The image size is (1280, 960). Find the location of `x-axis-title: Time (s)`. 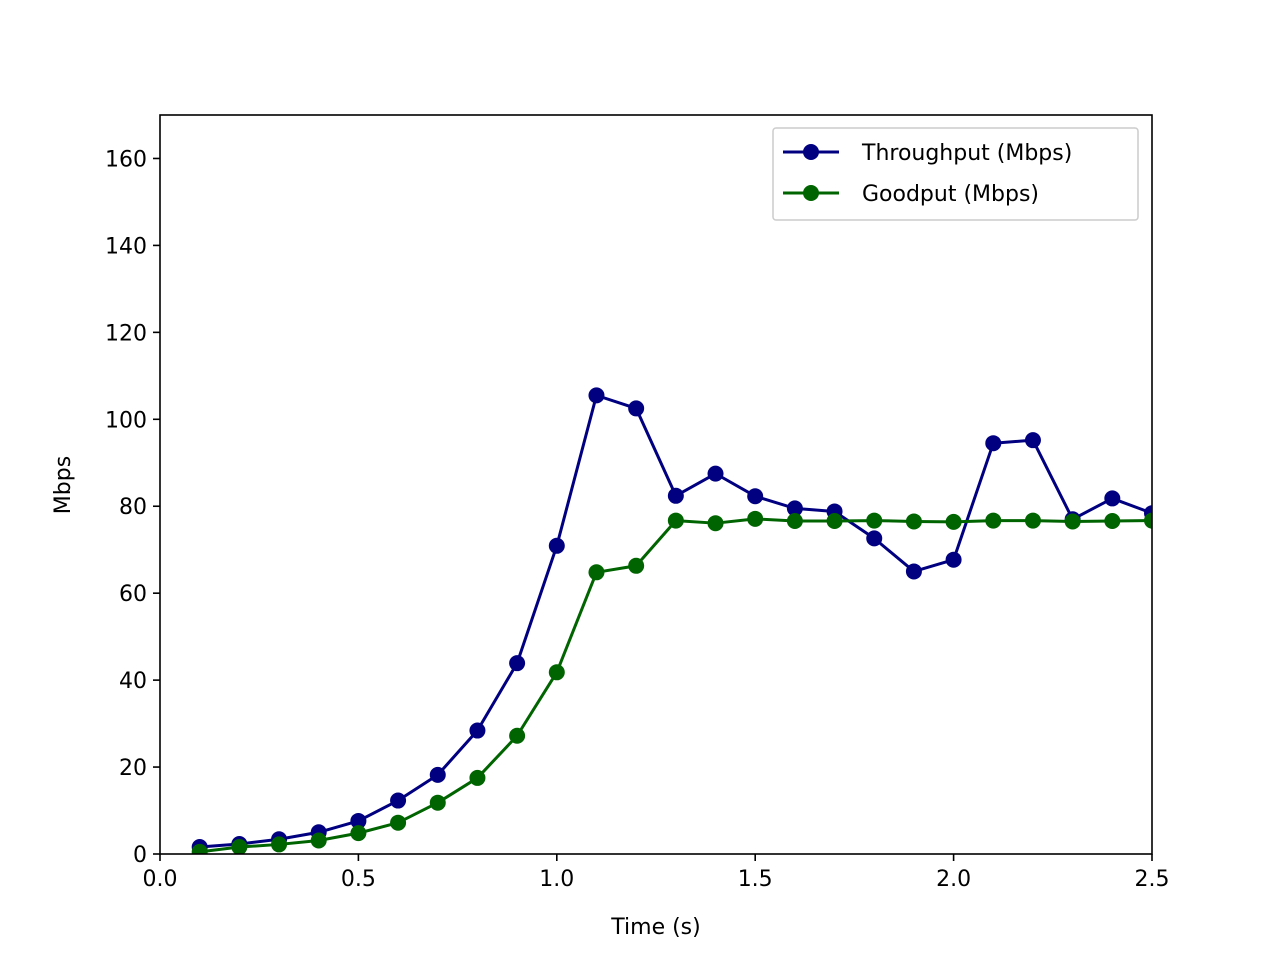

x-axis-title: Time (s) is located at coordinates (655, 927).